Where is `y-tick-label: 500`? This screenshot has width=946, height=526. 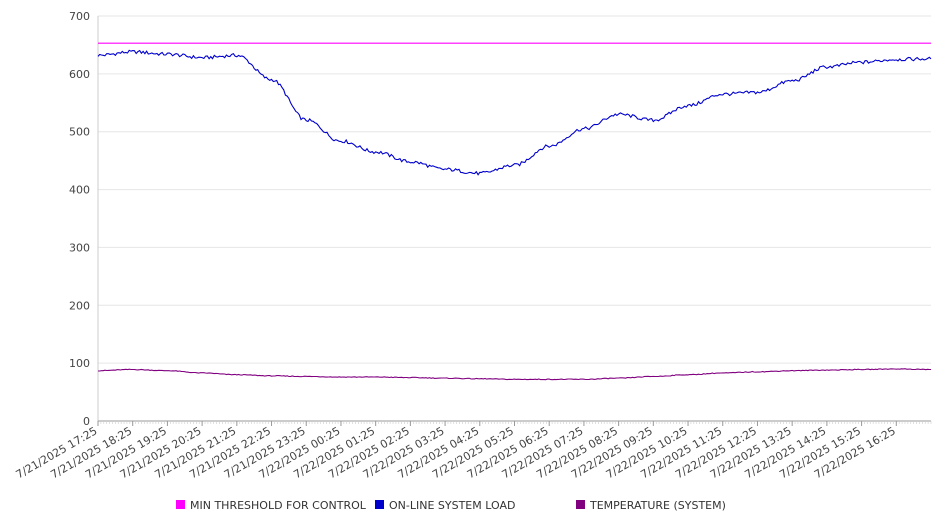 y-tick-label: 500 is located at coordinates (79, 132).